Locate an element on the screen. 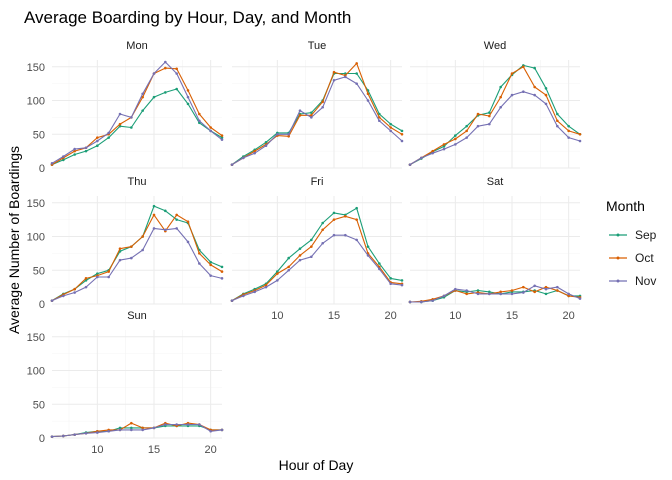  y-tick-label: 0 is located at coordinates (42, 439).